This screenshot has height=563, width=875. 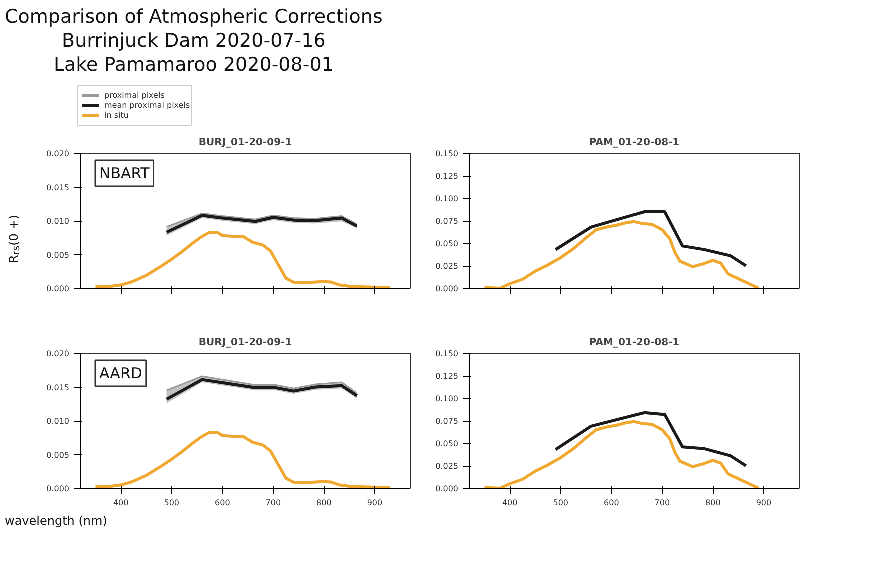 What do you see at coordinates (56, 521) in the screenshot?
I see `text: wavelength (nm)` at bounding box center [56, 521].